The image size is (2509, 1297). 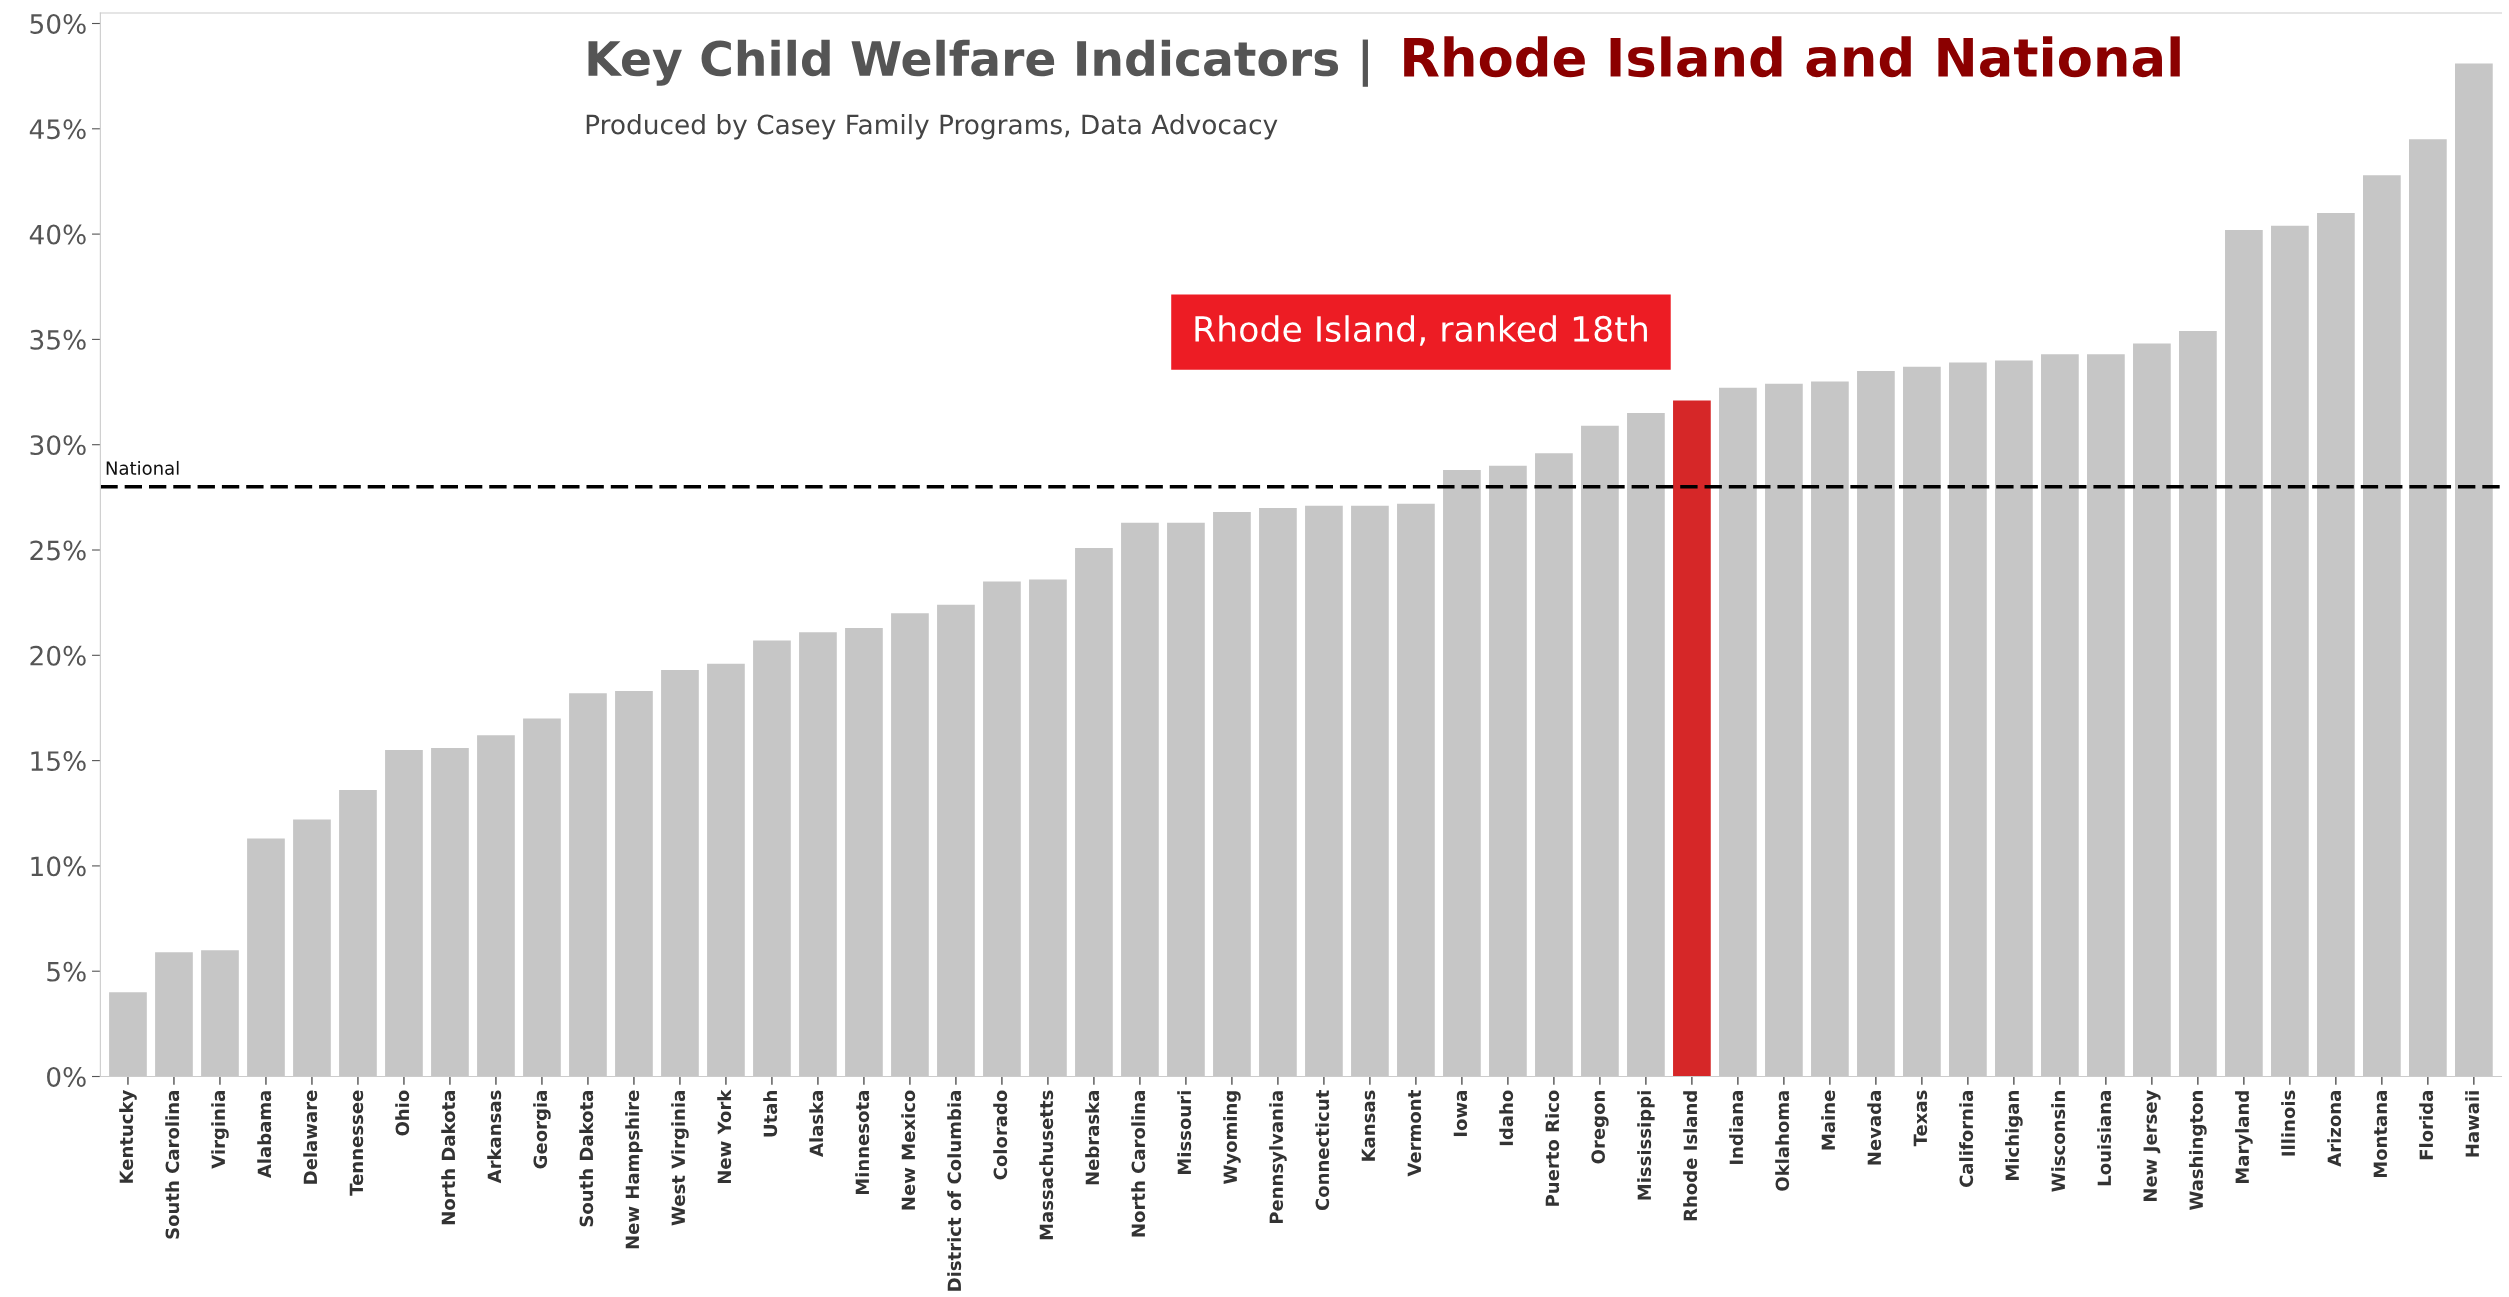 I want to click on x-tick-label: Maine, so click(x=1828, y=1120).